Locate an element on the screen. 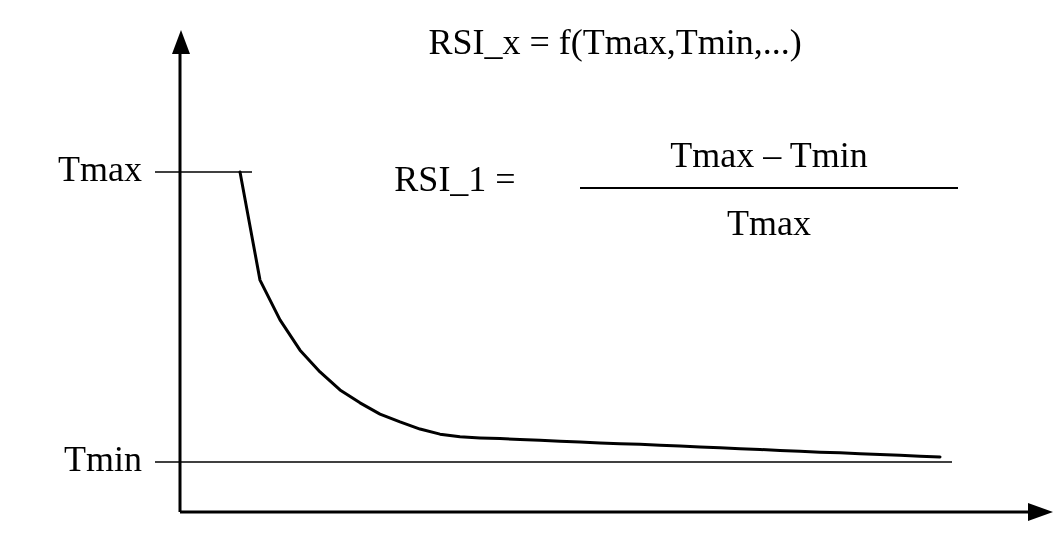 This screenshot has height=544, width=1053. ref-line-label: Tmax is located at coordinates (100, 169).